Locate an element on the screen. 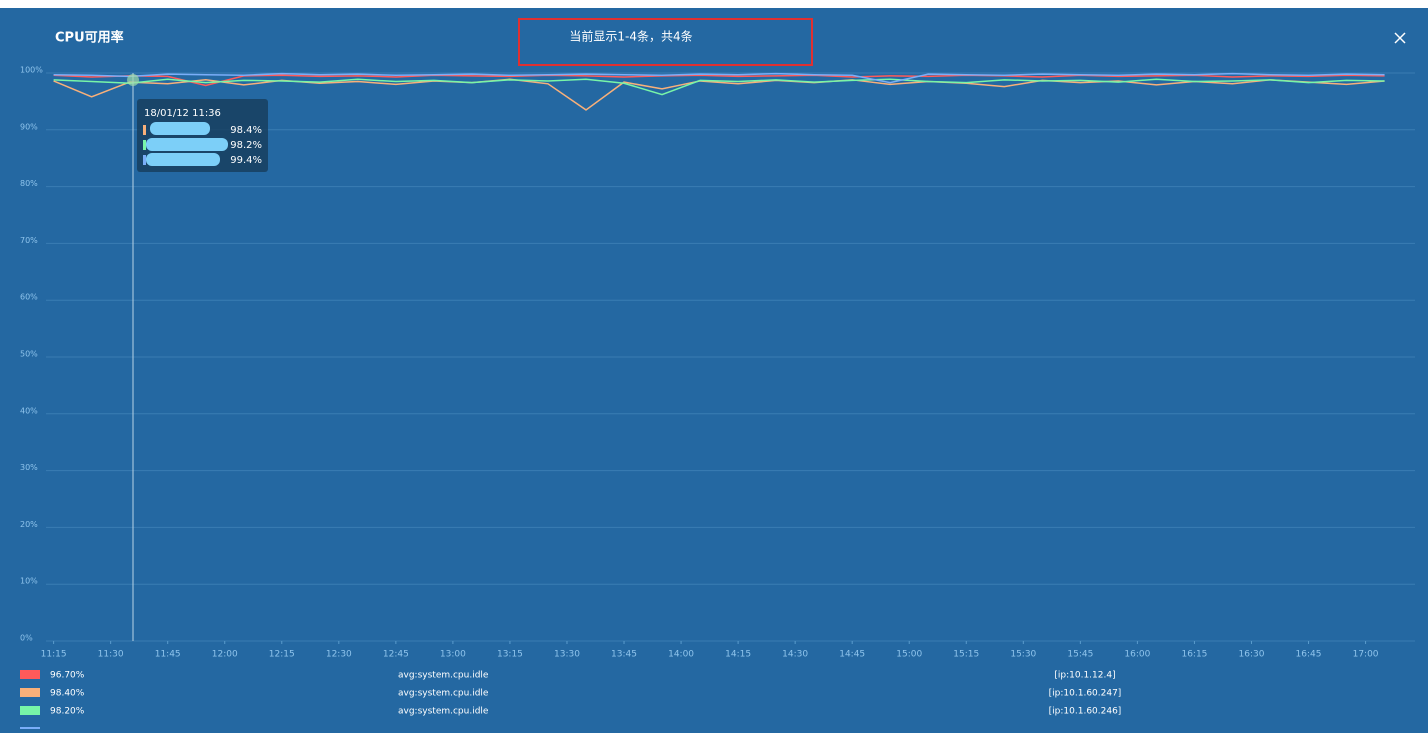  highlight-box is located at coordinates (665, 42).